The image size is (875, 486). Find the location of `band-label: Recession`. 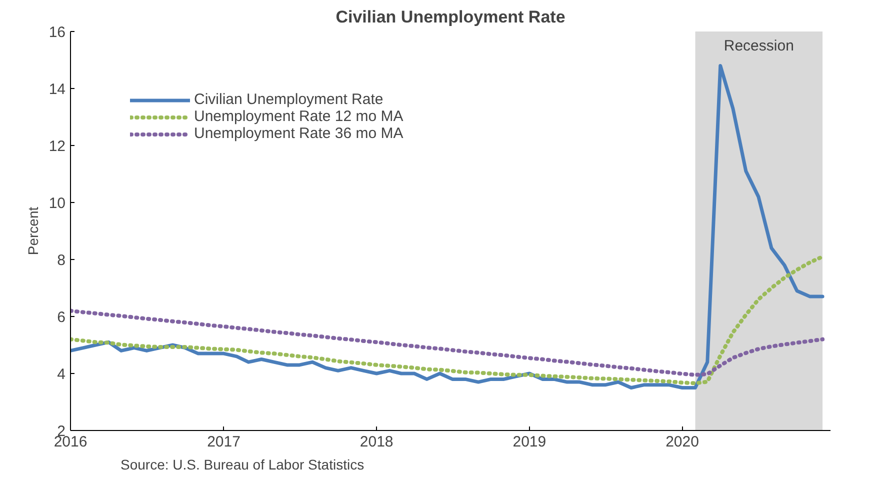

band-label: Recession is located at coordinates (759, 46).